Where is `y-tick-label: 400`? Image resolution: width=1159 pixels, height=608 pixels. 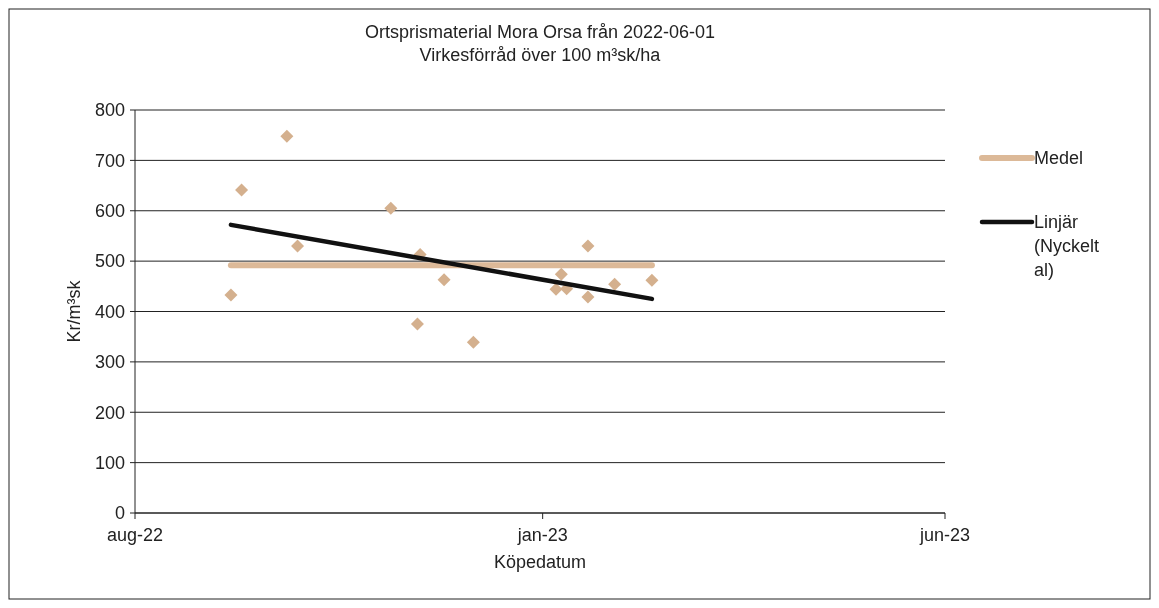 y-tick-label: 400 is located at coordinates (109, 311).